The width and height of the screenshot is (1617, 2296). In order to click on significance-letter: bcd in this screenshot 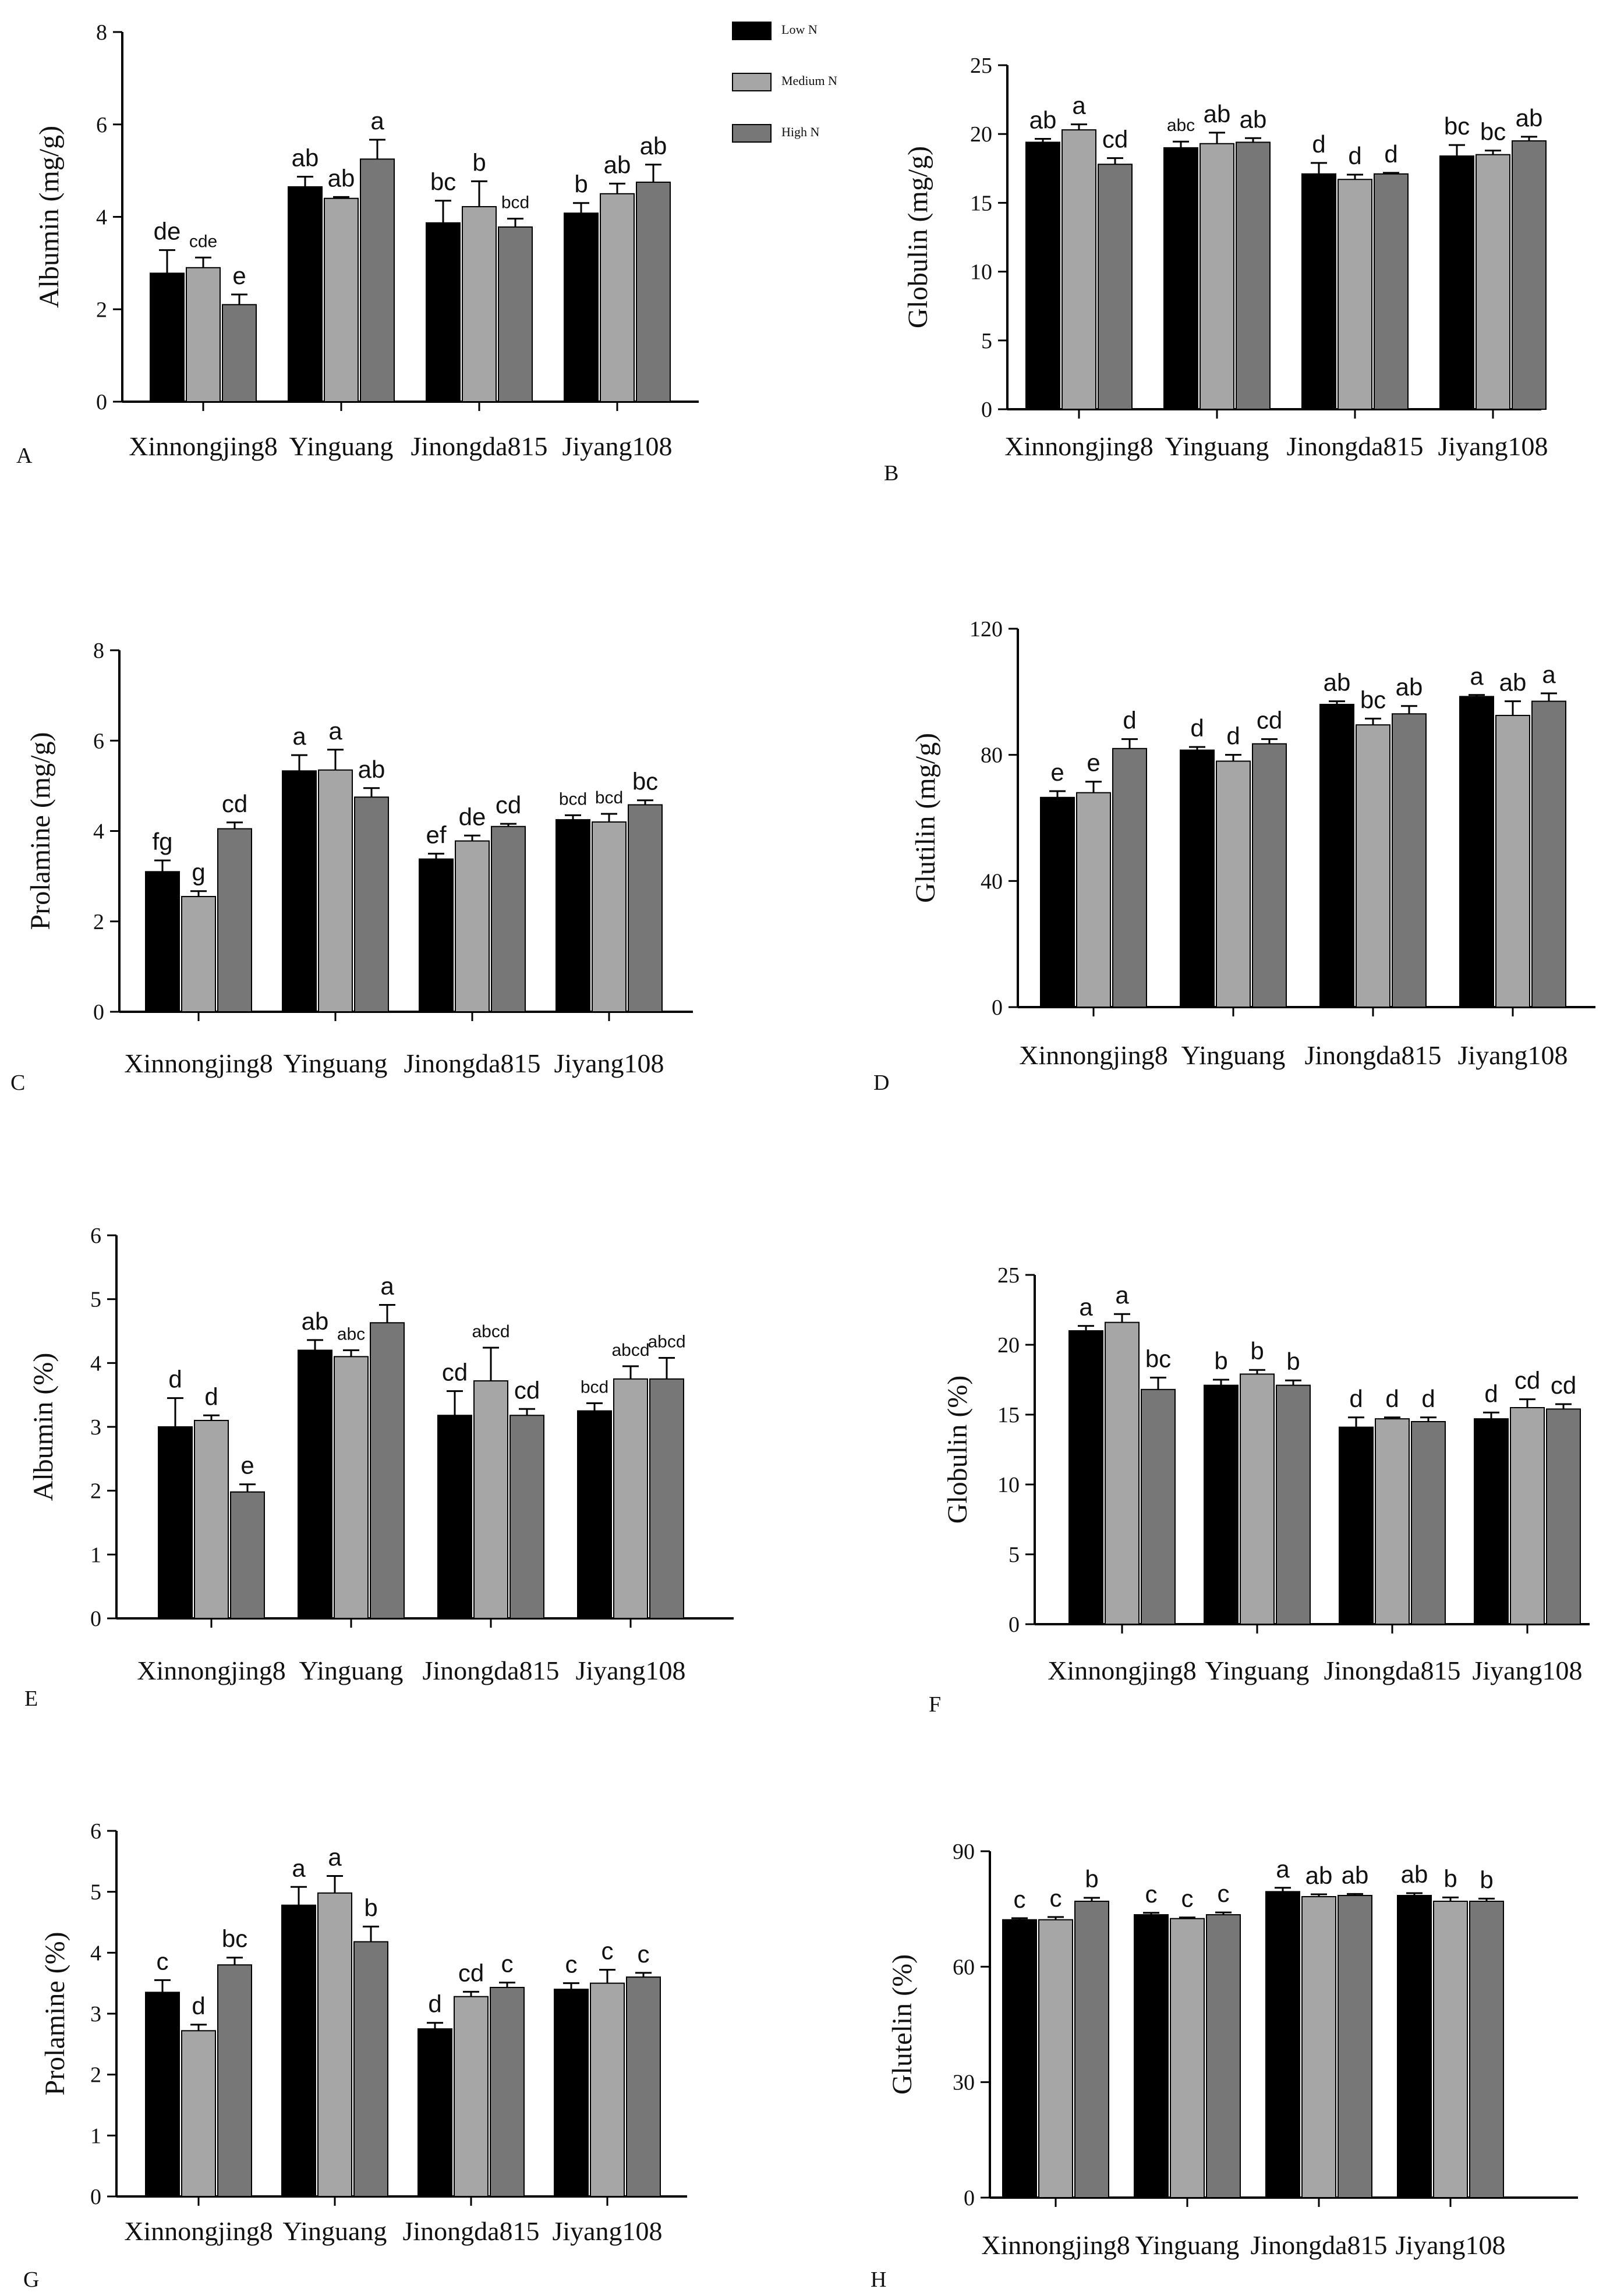, I will do `click(609, 798)`.